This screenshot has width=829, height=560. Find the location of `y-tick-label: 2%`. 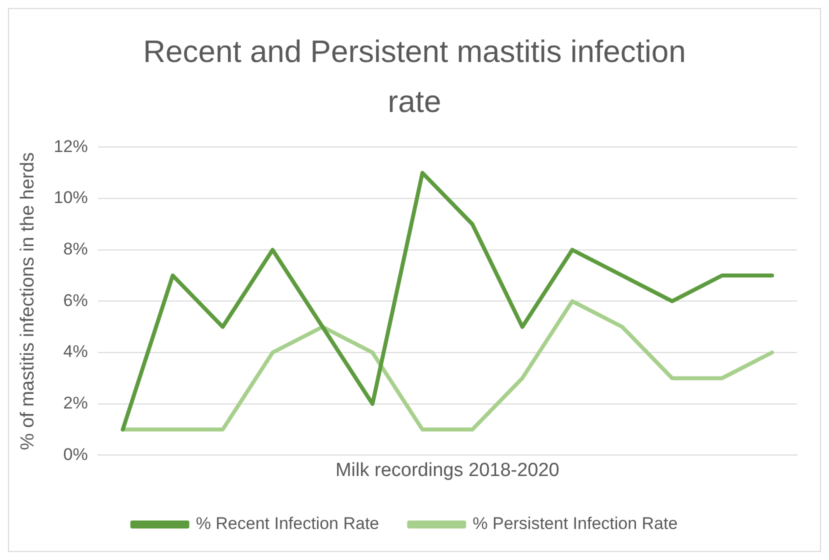

y-tick-label: 2% is located at coordinates (75, 403).